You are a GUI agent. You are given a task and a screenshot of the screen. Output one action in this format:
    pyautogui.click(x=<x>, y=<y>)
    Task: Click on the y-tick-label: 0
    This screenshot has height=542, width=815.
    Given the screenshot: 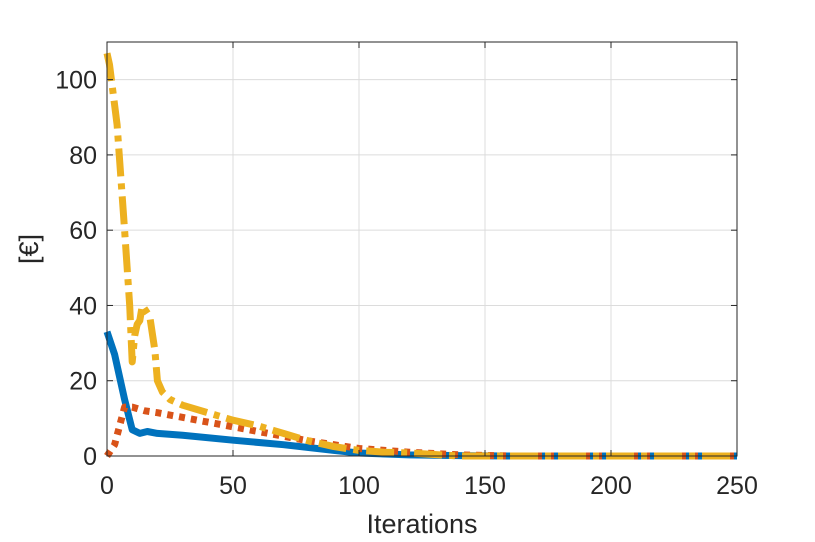 What is the action you would take?
    pyautogui.click(x=90, y=457)
    